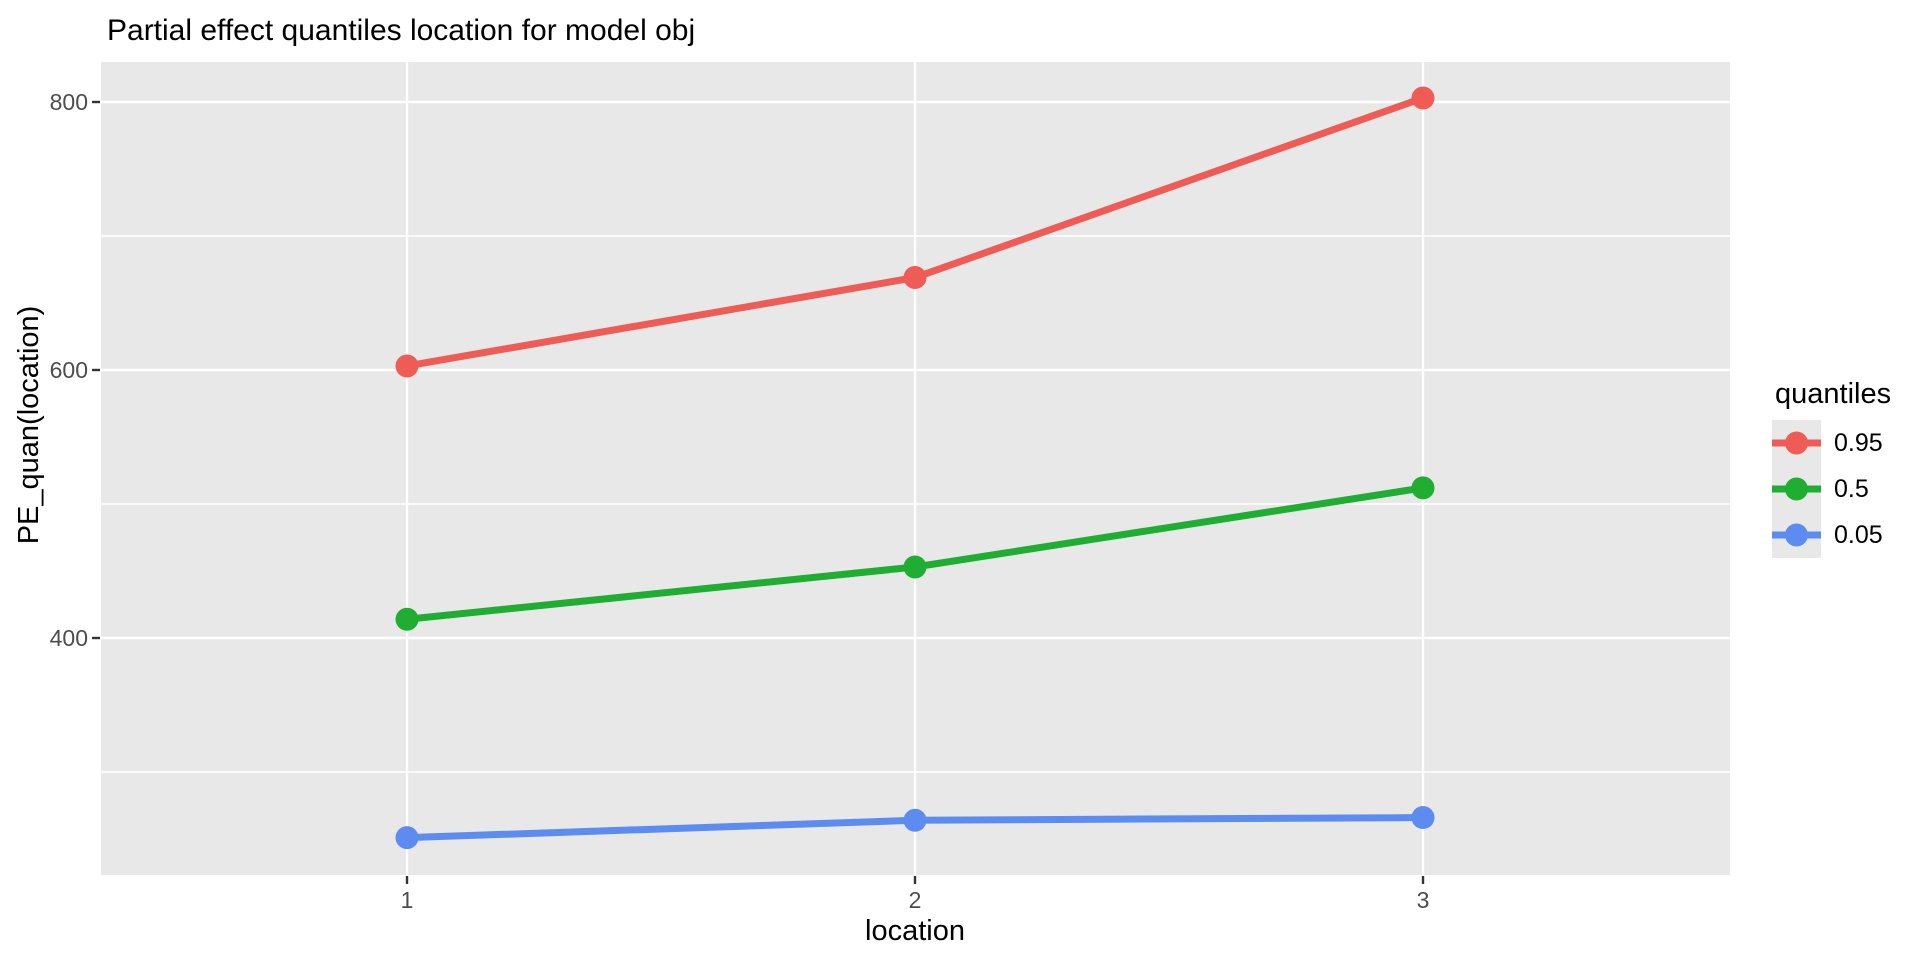  Describe the element at coordinates (1827, 489) in the screenshot. I see `legend-layer: 0.95 0.5 0.05` at that location.